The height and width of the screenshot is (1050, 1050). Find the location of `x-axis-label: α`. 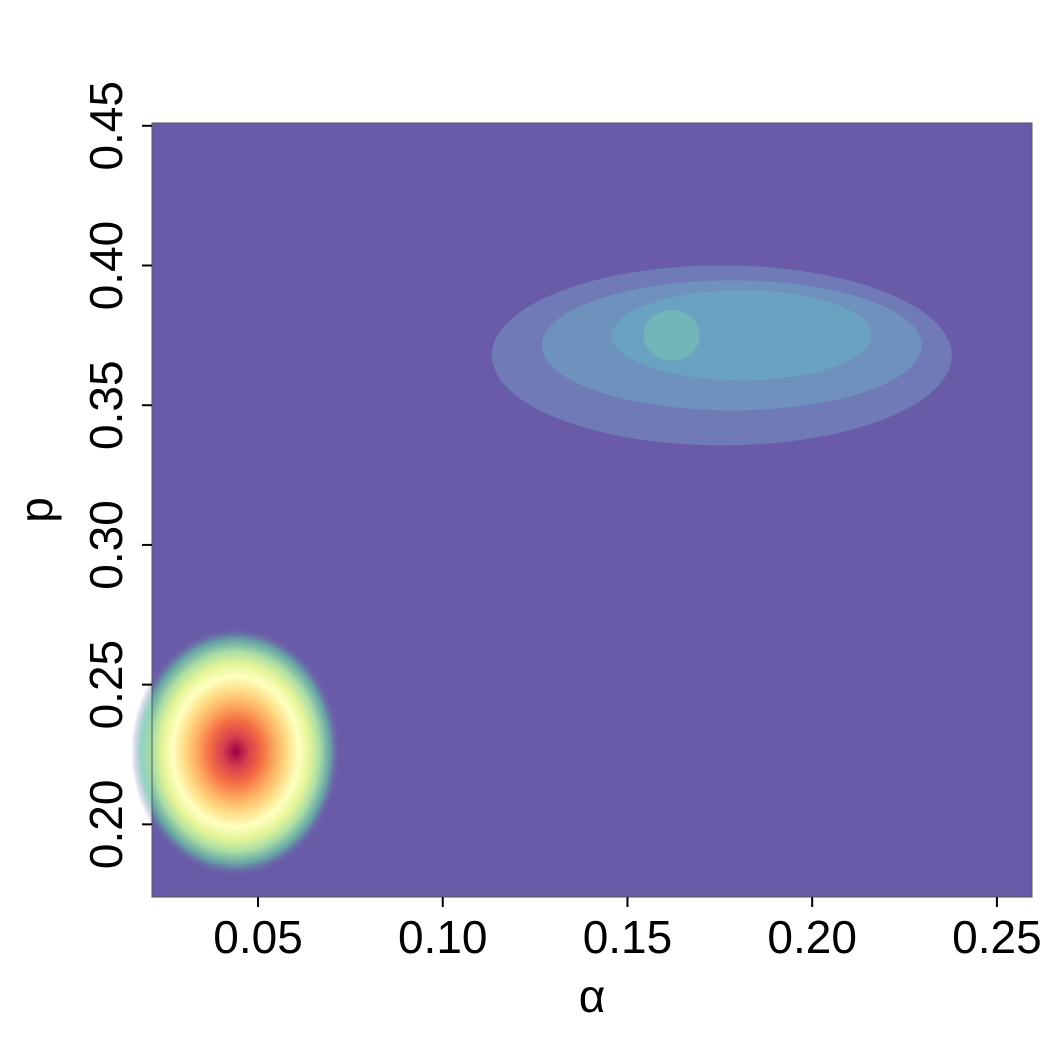

x-axis-label: α is located at coordinates (592, 996).